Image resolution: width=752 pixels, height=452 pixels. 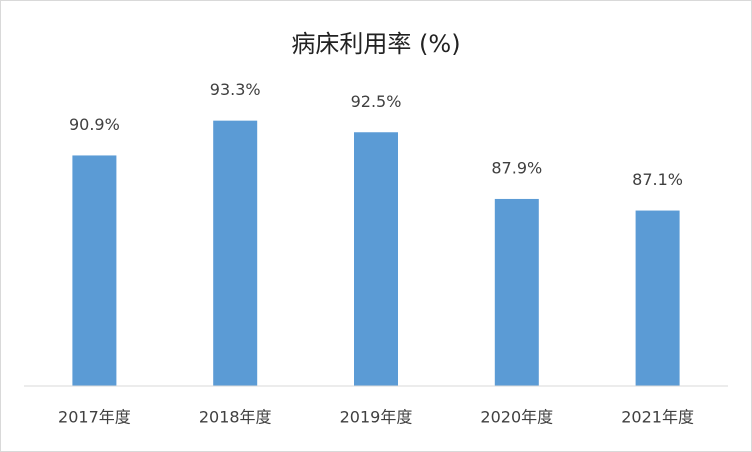 I want to click on x-tick-label: 2019年度, so click(x=376, y=417).